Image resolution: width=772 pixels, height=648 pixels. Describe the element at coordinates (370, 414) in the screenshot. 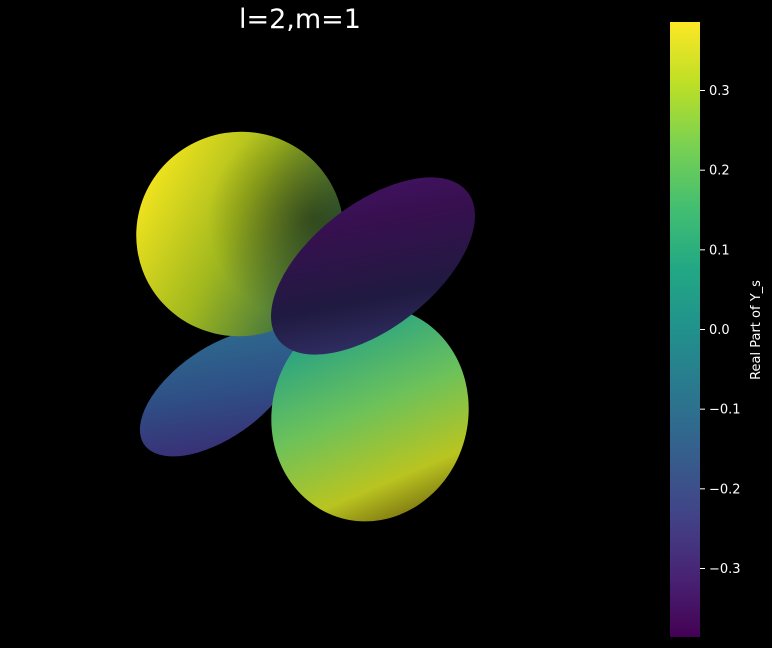

I see `lobe-lower-right` at that location.